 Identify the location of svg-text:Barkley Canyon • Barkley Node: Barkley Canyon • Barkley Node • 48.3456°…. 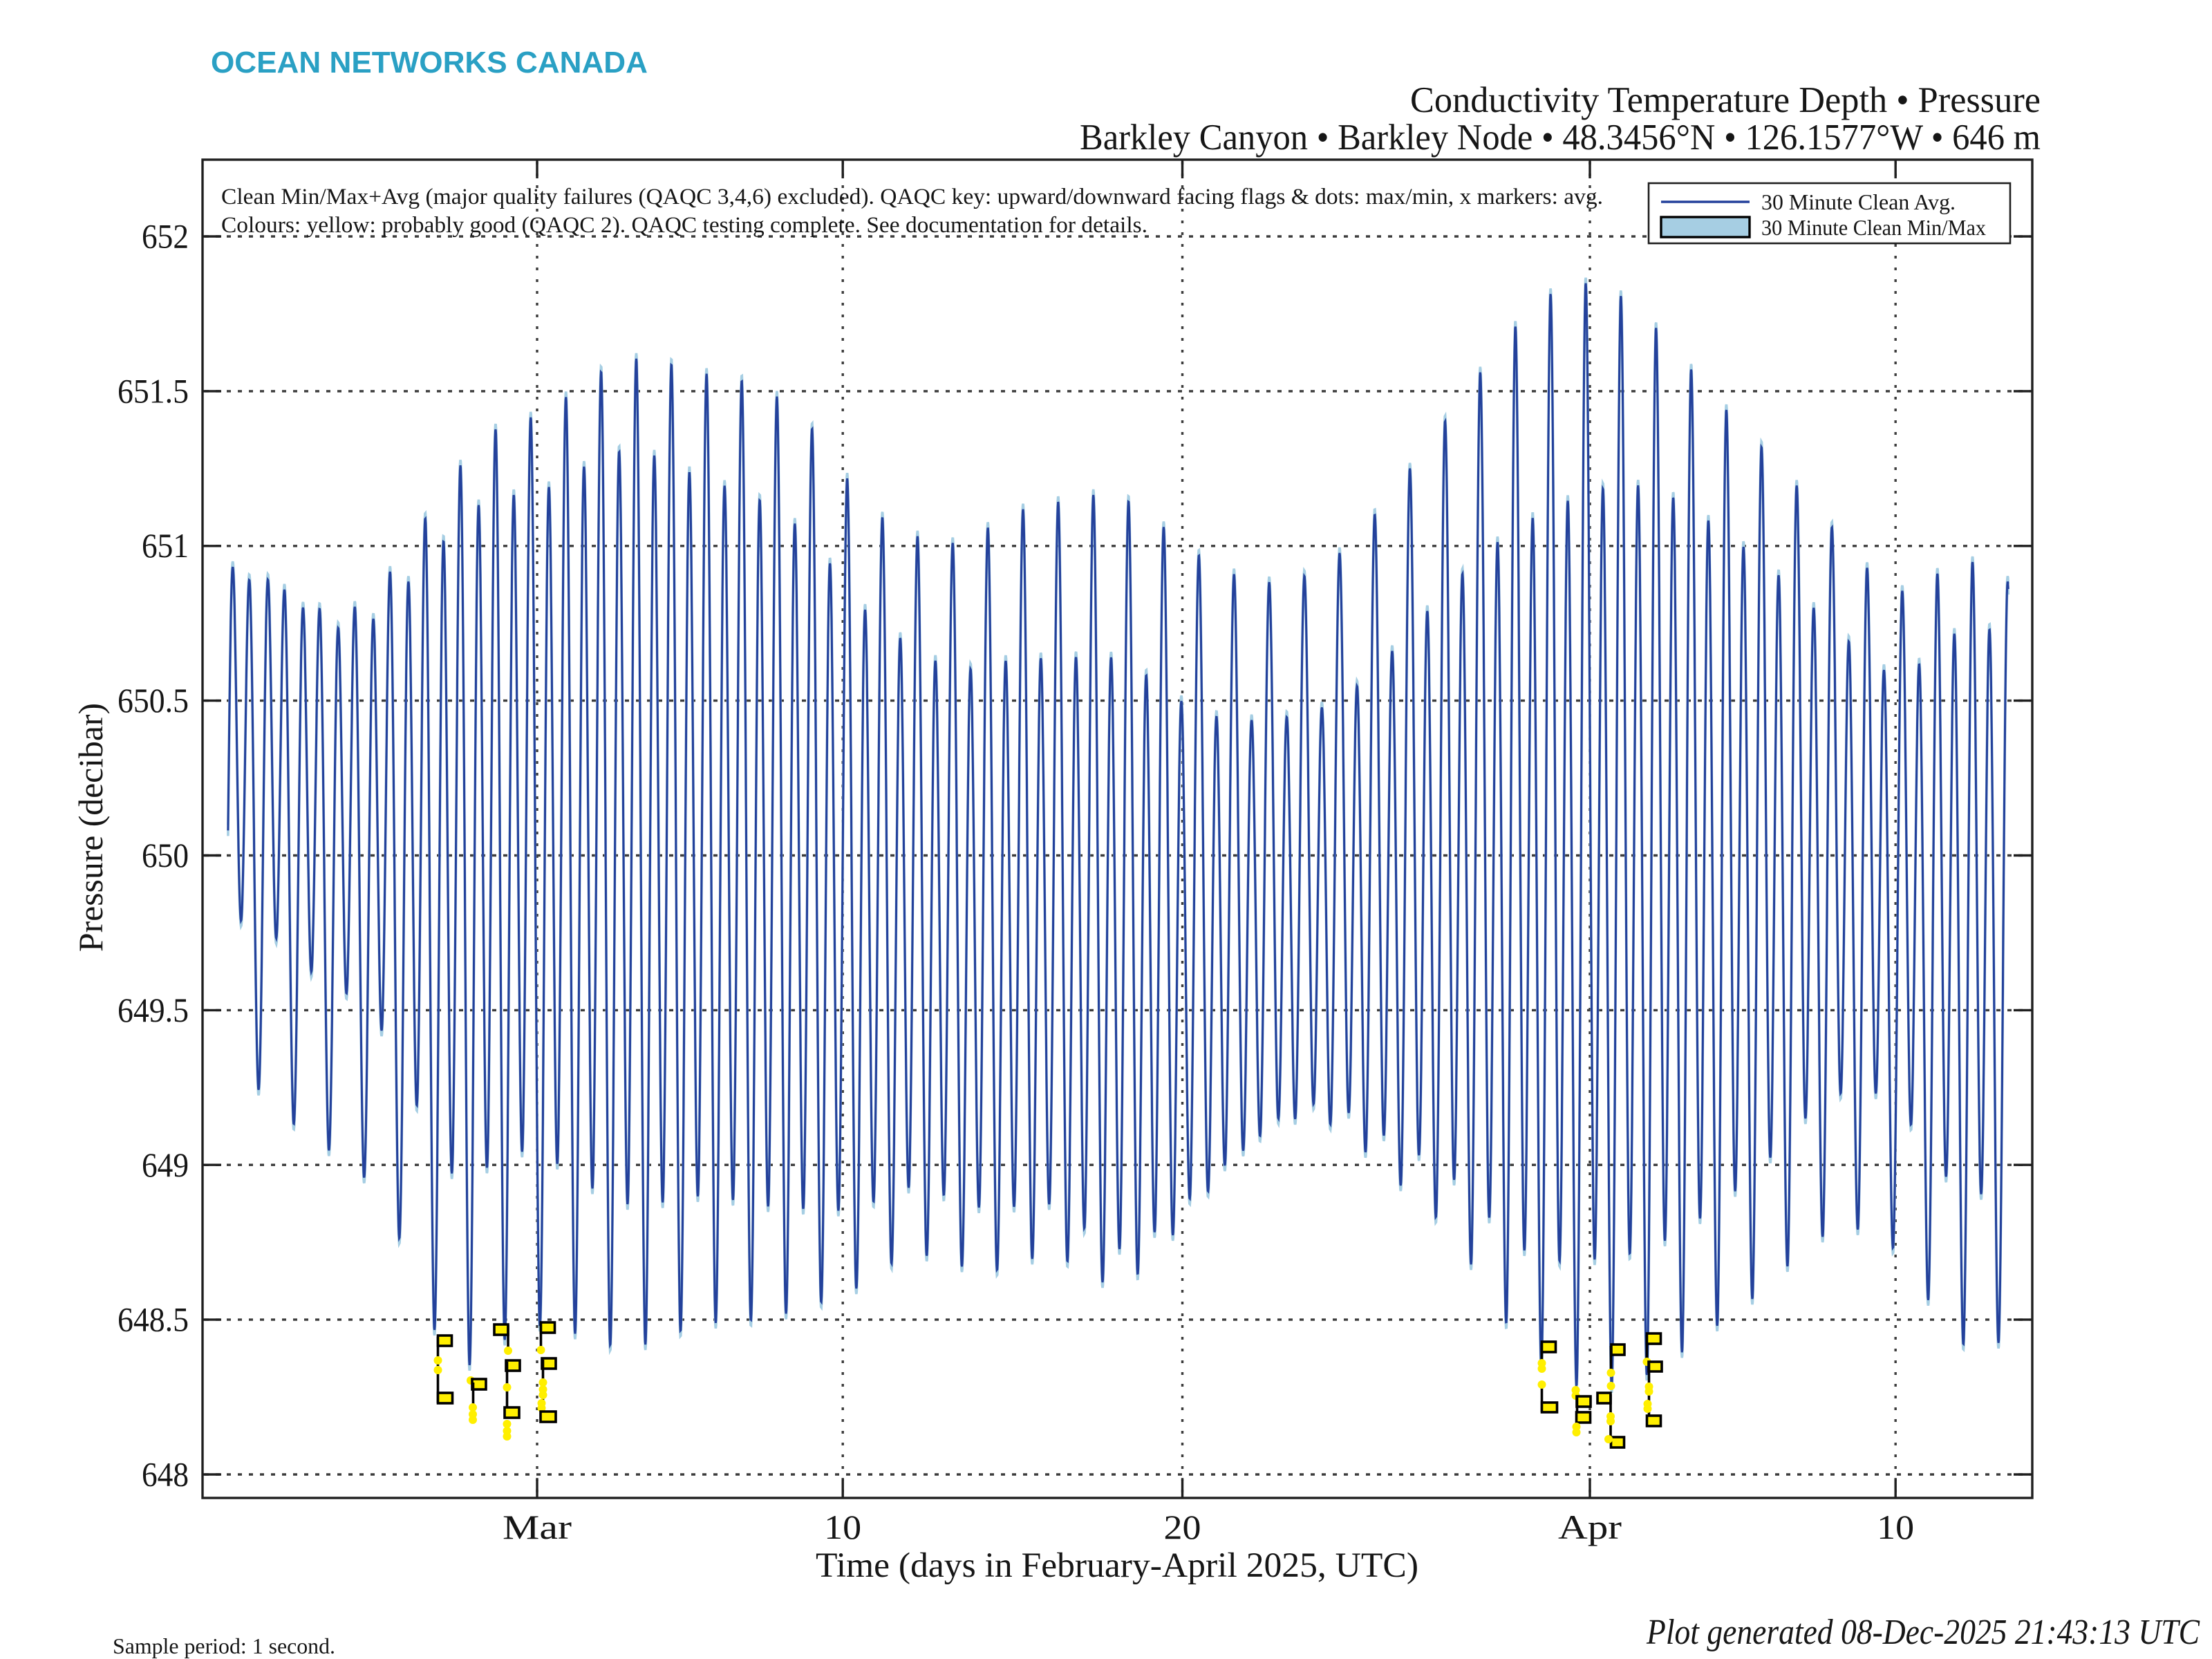
(1560, 138).